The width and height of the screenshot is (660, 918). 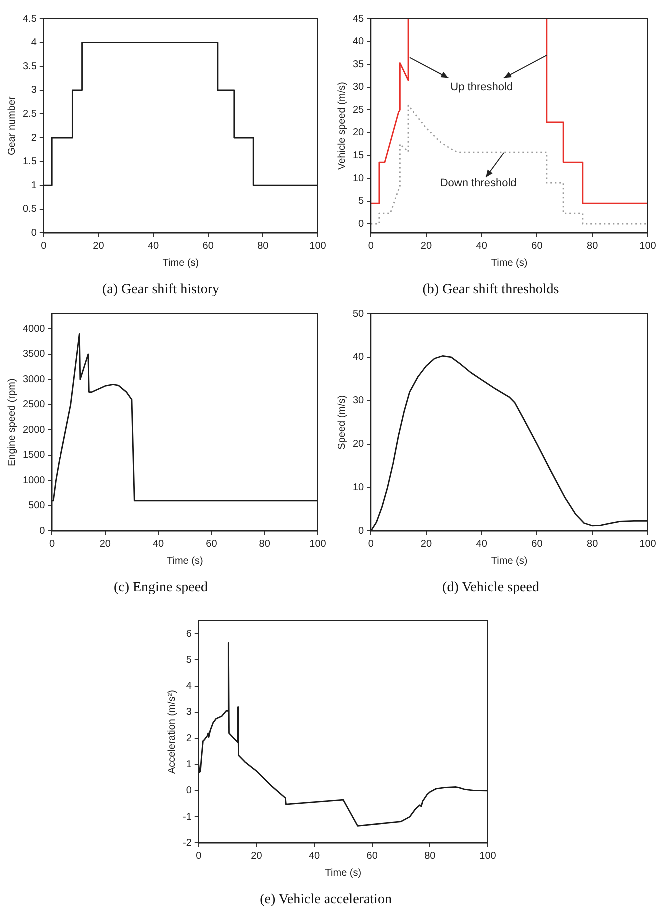 I want to click on y-tick-label: 1500, so click(x=34, y=456).